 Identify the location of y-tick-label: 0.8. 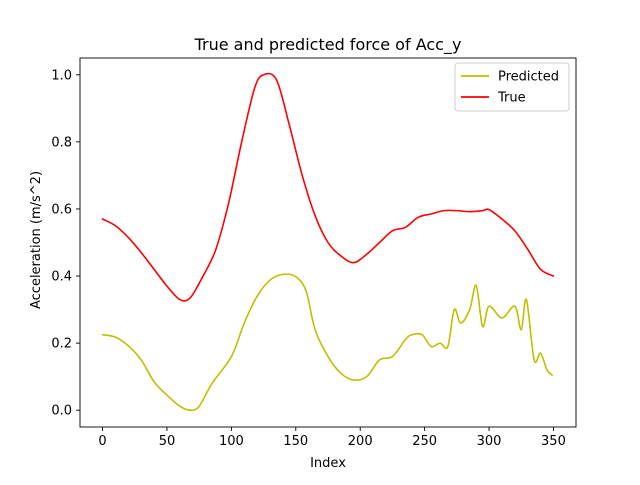
(61, 142).